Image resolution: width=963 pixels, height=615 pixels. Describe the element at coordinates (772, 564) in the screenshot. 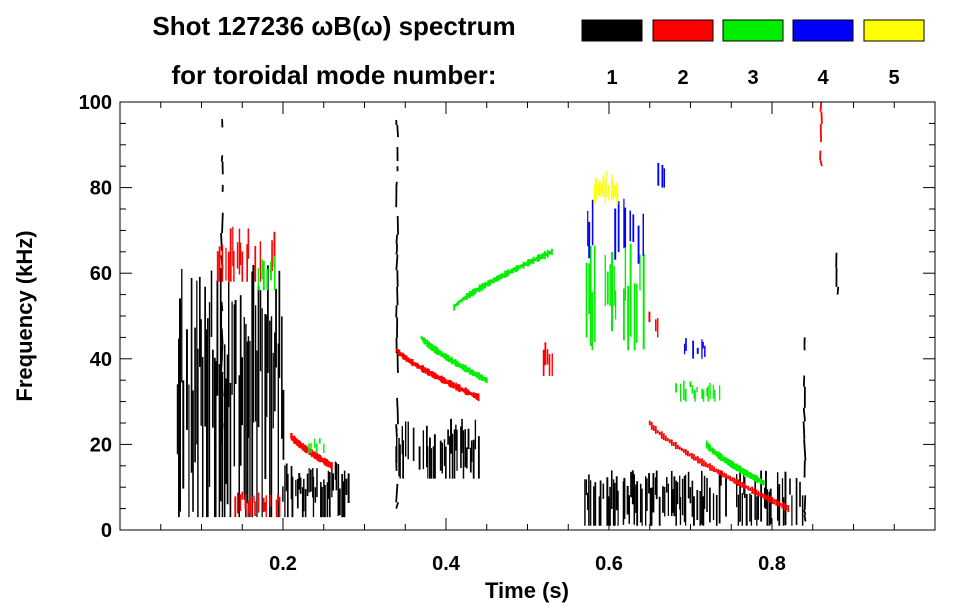

I see `x-tick-label: 0.8` at that location.